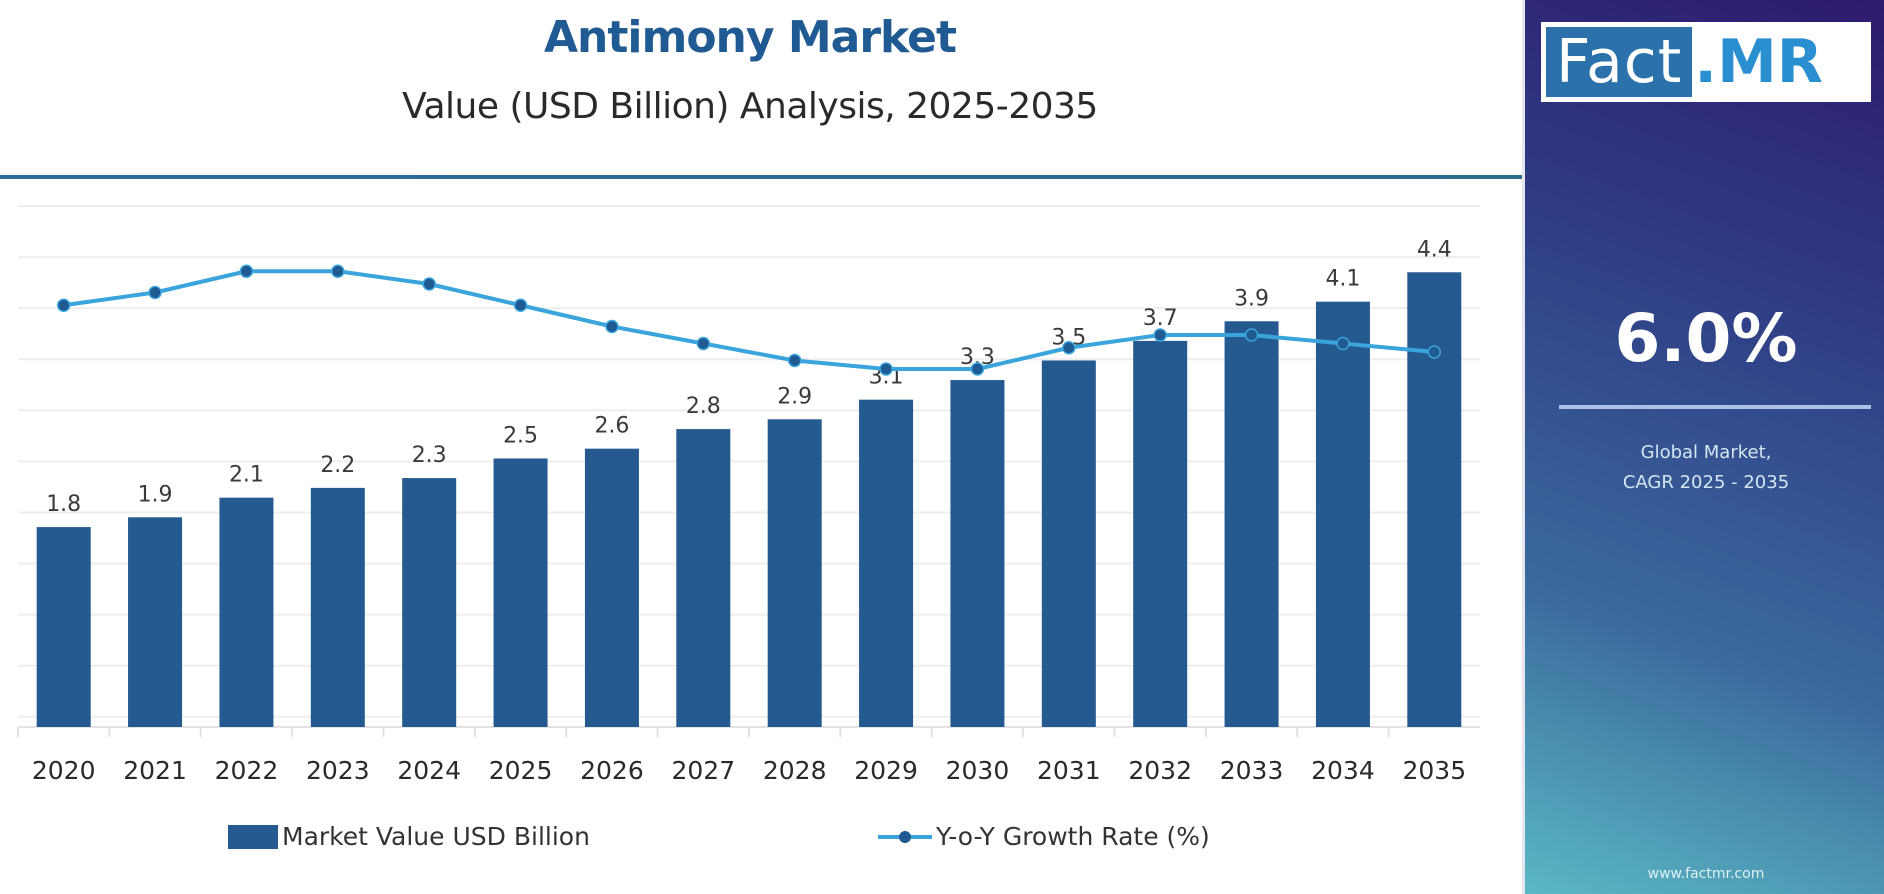 The width and height of the screenshot is (1884, 894). What do you see at coordinates (246, 612) in the screenshot?
I see `bar-2022` at bounding box center [246, 612].